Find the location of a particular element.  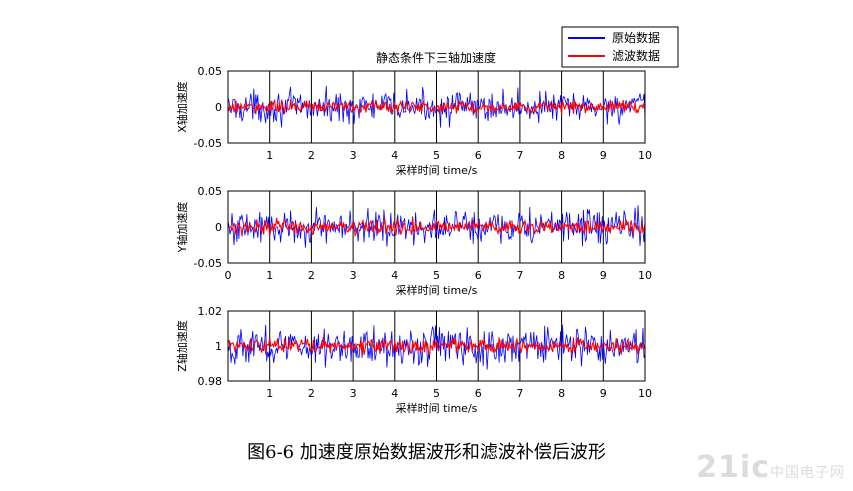

chart-panel: 1 2 3 4 5 6 7 8 9 10 0.05 0 -0.05 采样时间 time/s X轴加速度 is located at coordinates (413, 121).